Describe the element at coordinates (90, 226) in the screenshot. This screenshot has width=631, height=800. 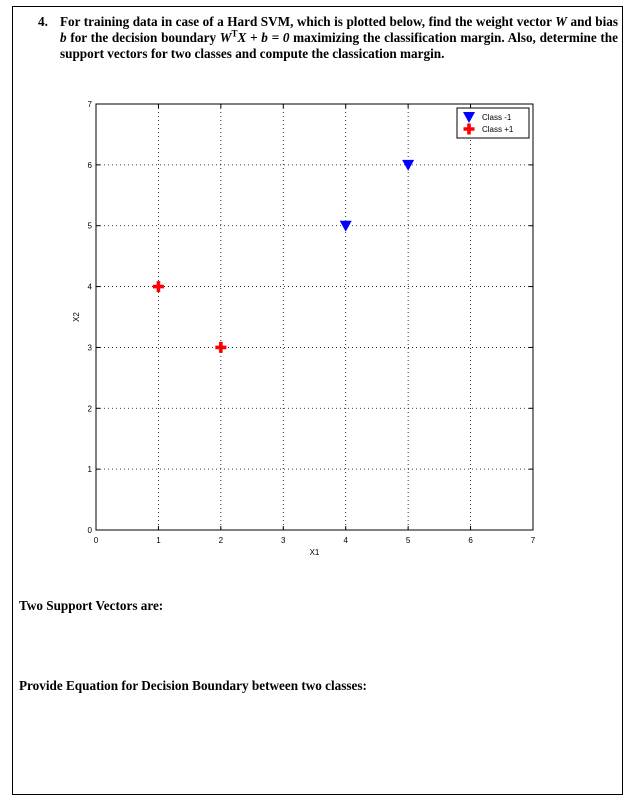
I see `y-tick-label: 5` at that location.